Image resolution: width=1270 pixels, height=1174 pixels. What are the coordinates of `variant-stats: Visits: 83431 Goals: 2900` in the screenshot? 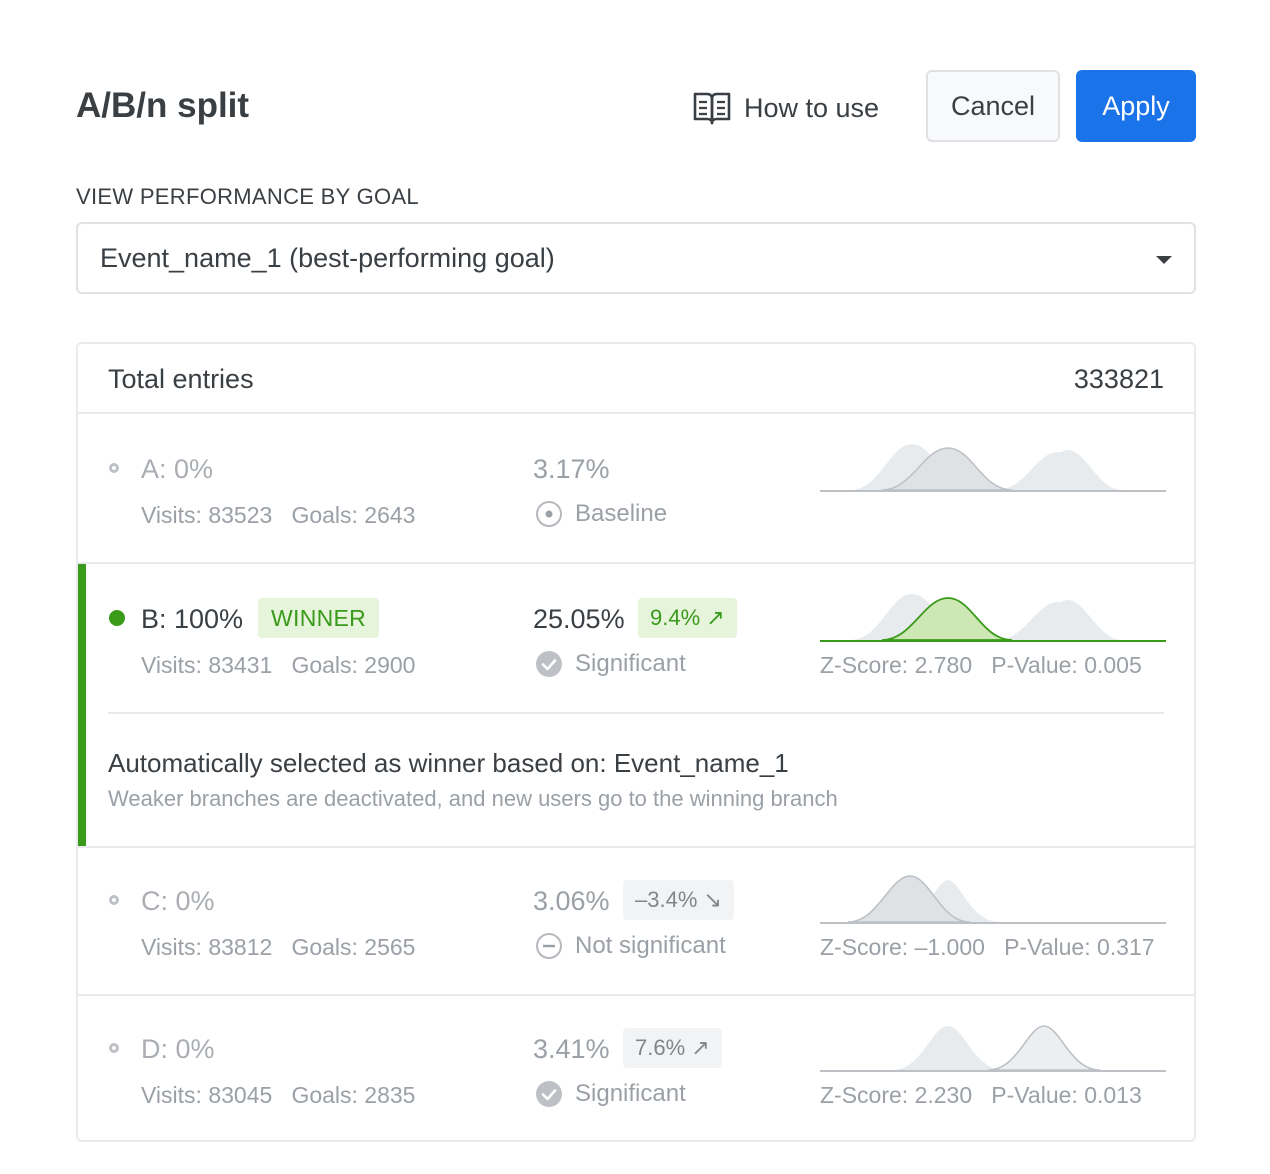 It's located at (278, 665).